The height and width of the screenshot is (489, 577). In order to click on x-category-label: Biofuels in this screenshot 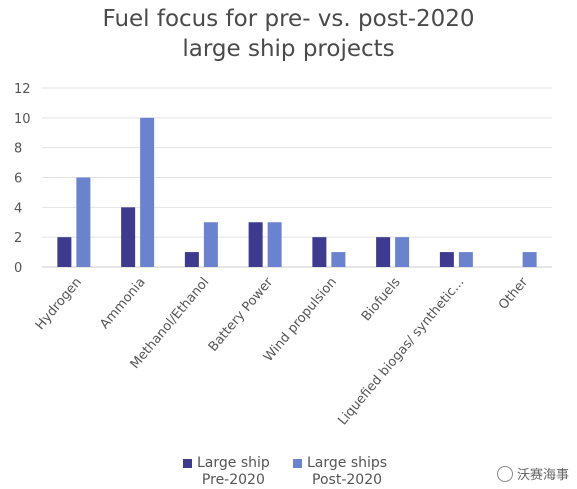, I will do `click(381, 299)`.